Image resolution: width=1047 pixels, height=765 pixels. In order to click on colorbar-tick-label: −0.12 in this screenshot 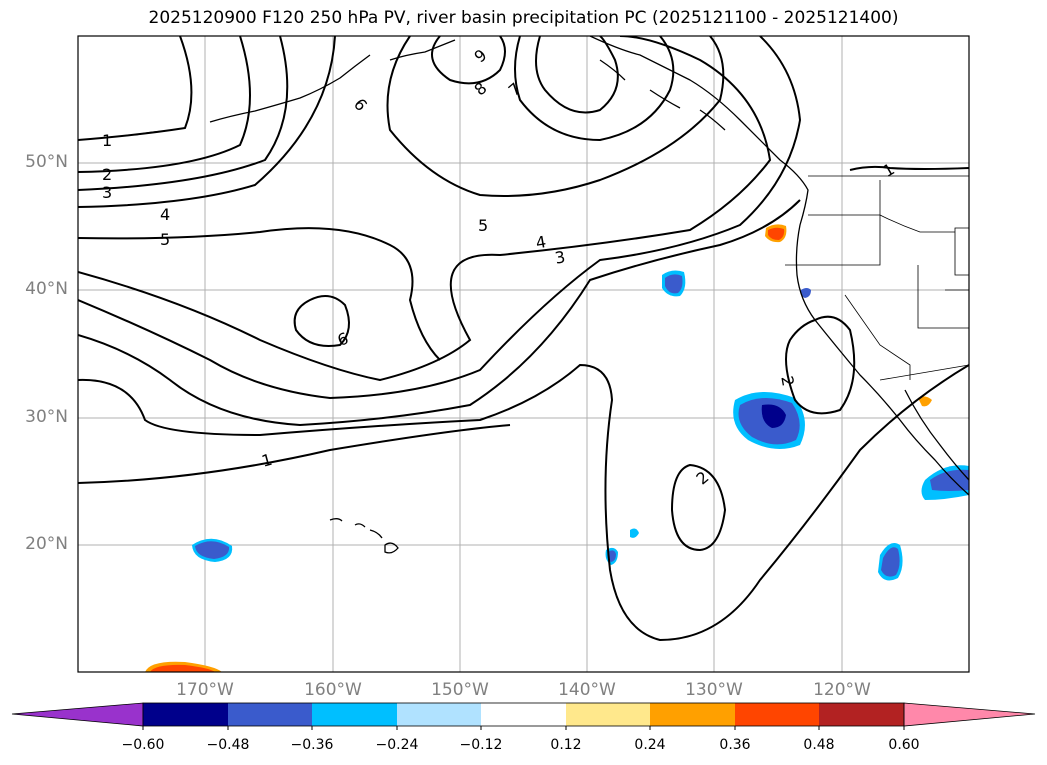, I will do `click(481, 745)`.